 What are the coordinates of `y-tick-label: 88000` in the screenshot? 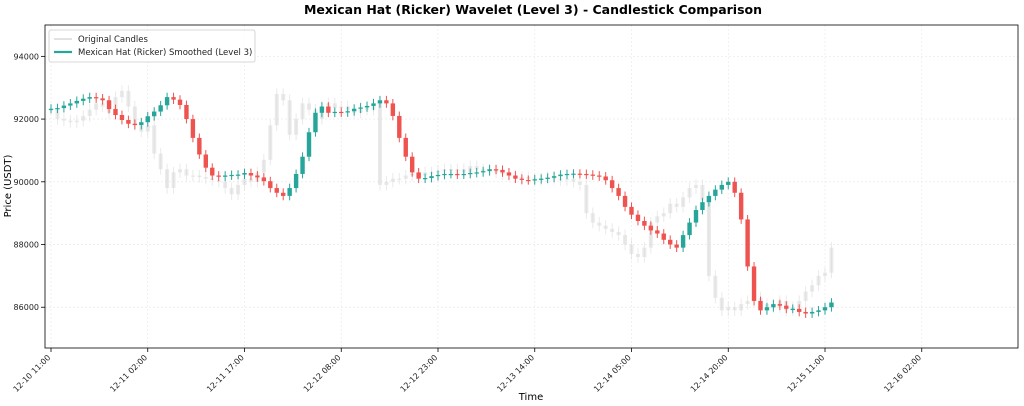 It's located at (26, 245).